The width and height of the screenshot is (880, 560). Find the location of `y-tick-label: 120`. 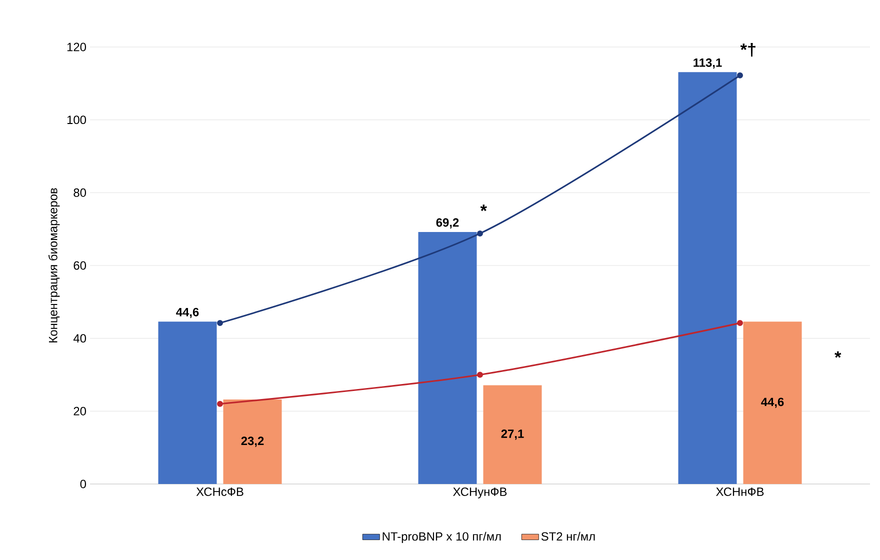

y-tick-label: 120 is located at coordinates (76, 47).